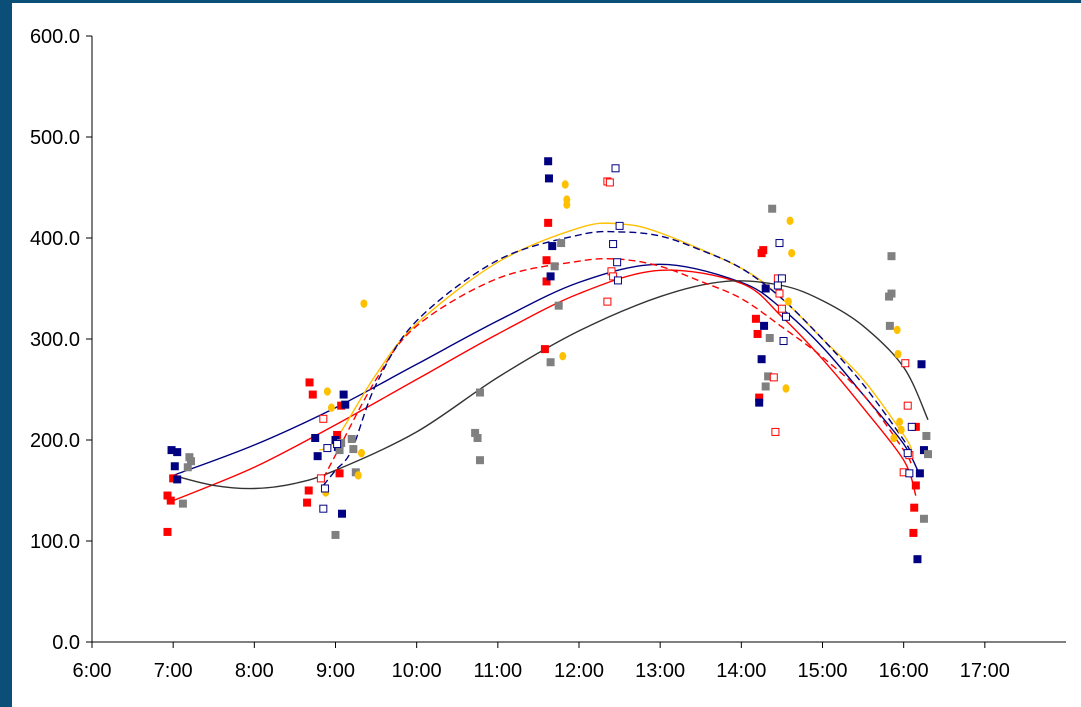 This screenshot has height=707, width=1081. I want to click on y-tick-label: 0.0, so click(66, 643).